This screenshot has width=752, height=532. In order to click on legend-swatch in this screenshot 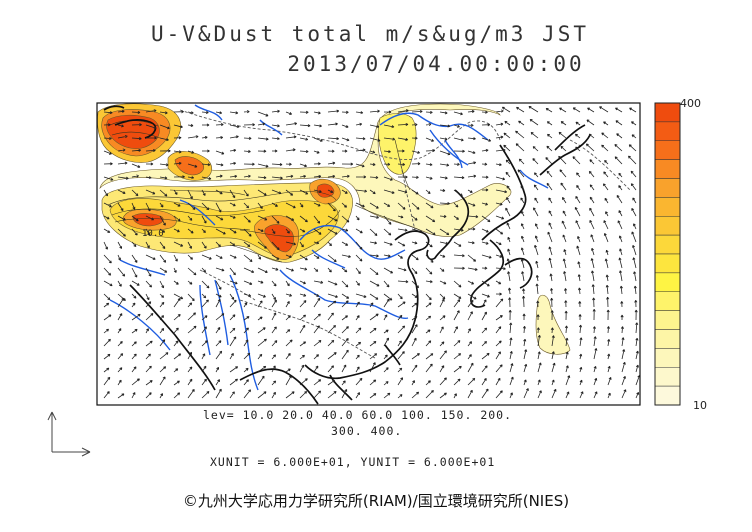, I will do `click(667, 226)`.